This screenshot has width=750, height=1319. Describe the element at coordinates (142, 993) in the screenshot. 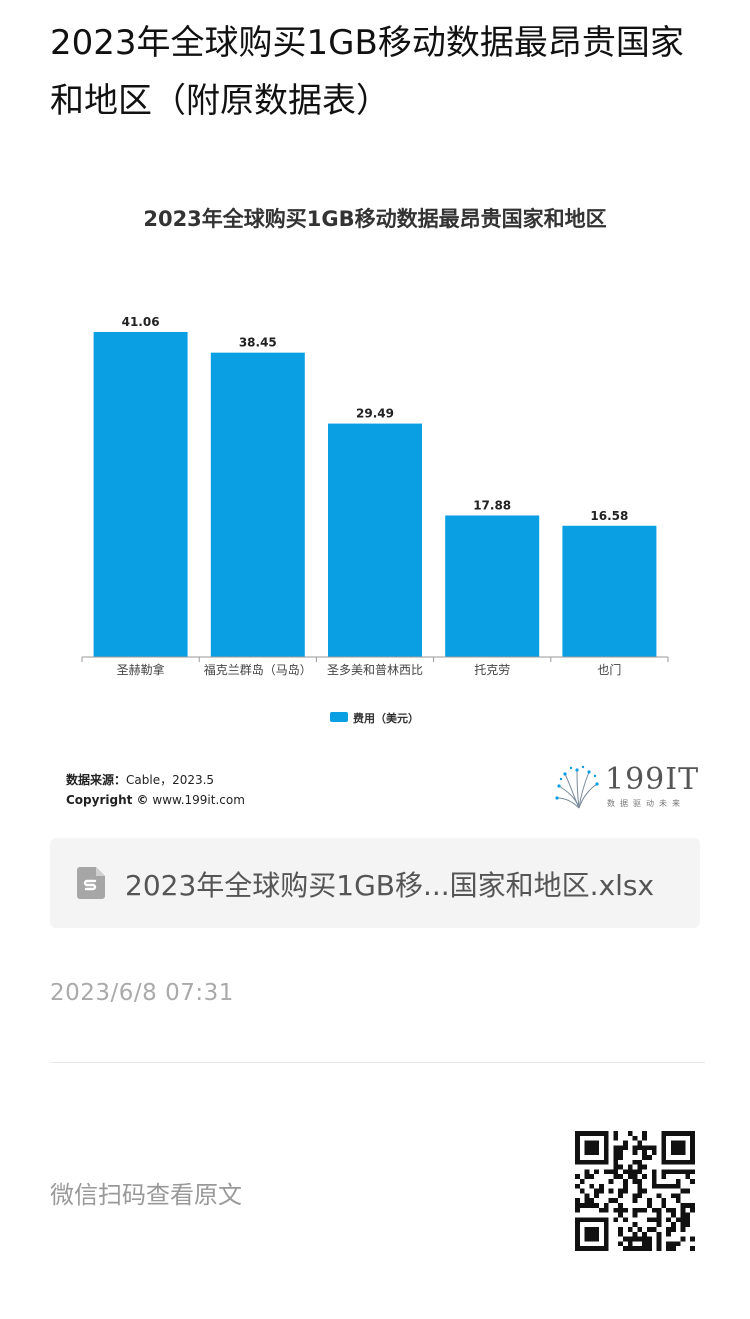

I see `post-timestamp: 2023/6/8 07:31` at that location.